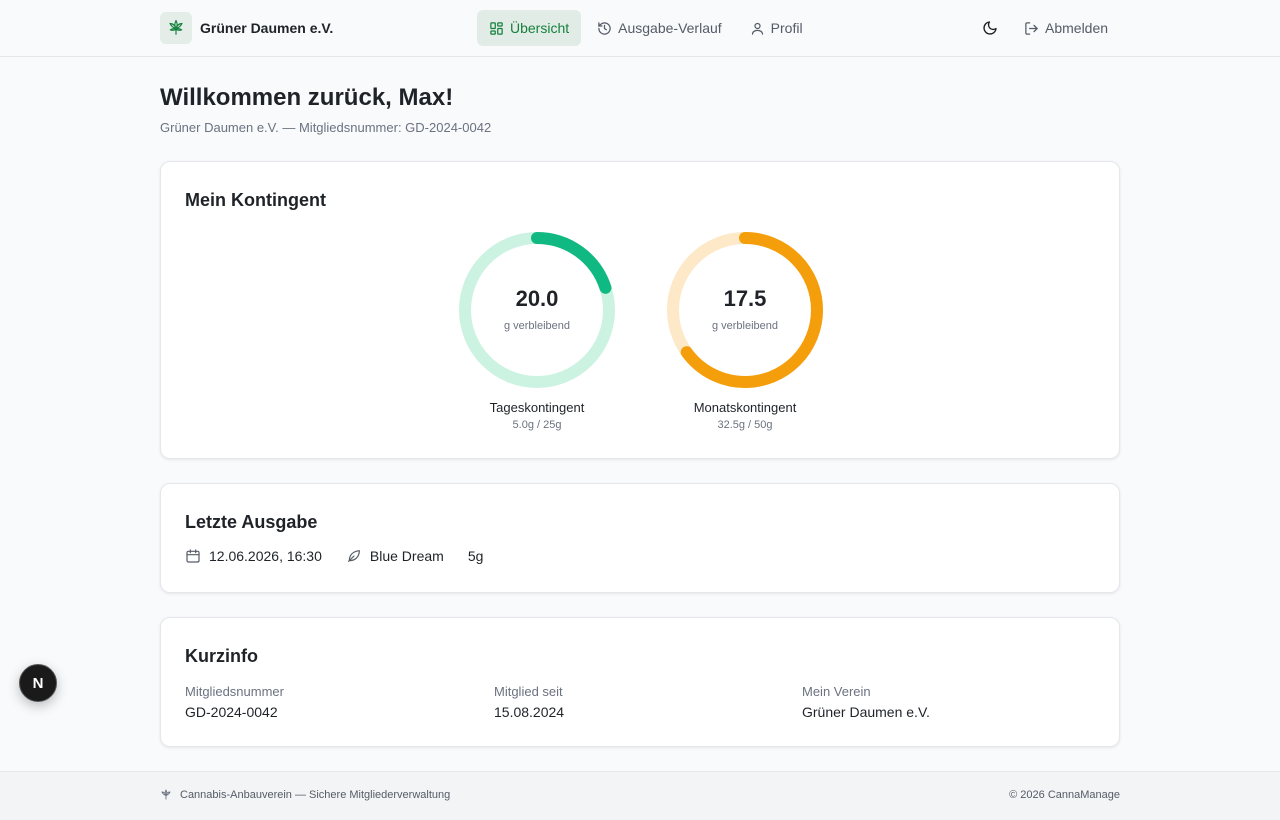  What do you see at coordinates (537, 425) in the screenshot?
I see `daily-quota-usage: 5.0g / 25g` at bounding box center [537, 425].